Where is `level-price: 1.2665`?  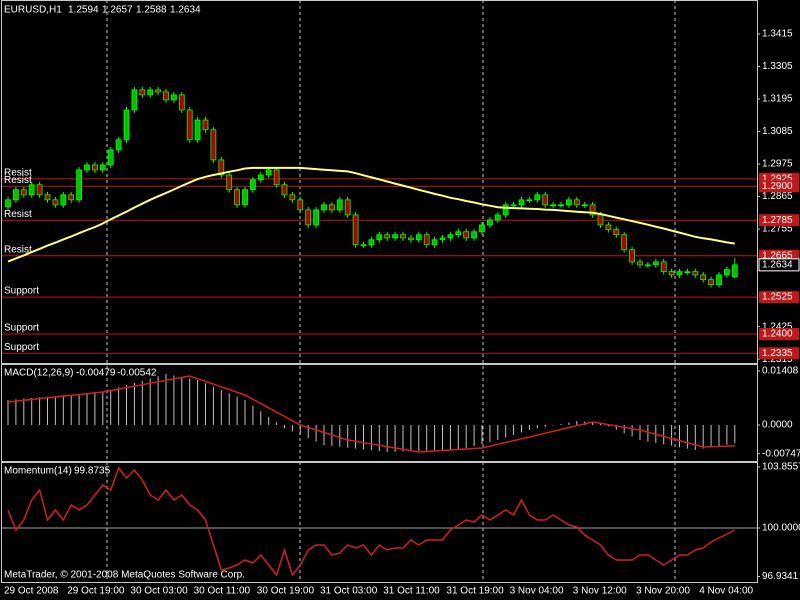
level-price: 1.2665 is located at coordinates (777, 255).